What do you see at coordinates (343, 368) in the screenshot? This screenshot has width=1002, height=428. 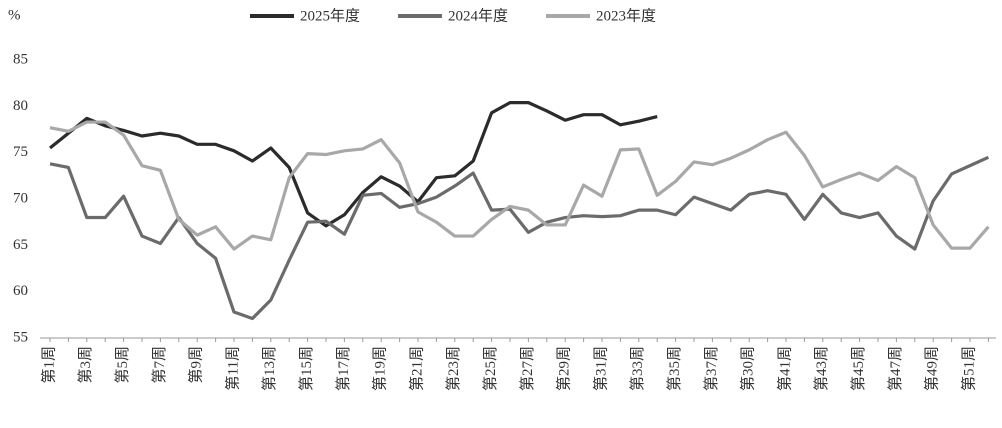 I see `x-tick-label: 第17周` at bounding box center [343, 368].